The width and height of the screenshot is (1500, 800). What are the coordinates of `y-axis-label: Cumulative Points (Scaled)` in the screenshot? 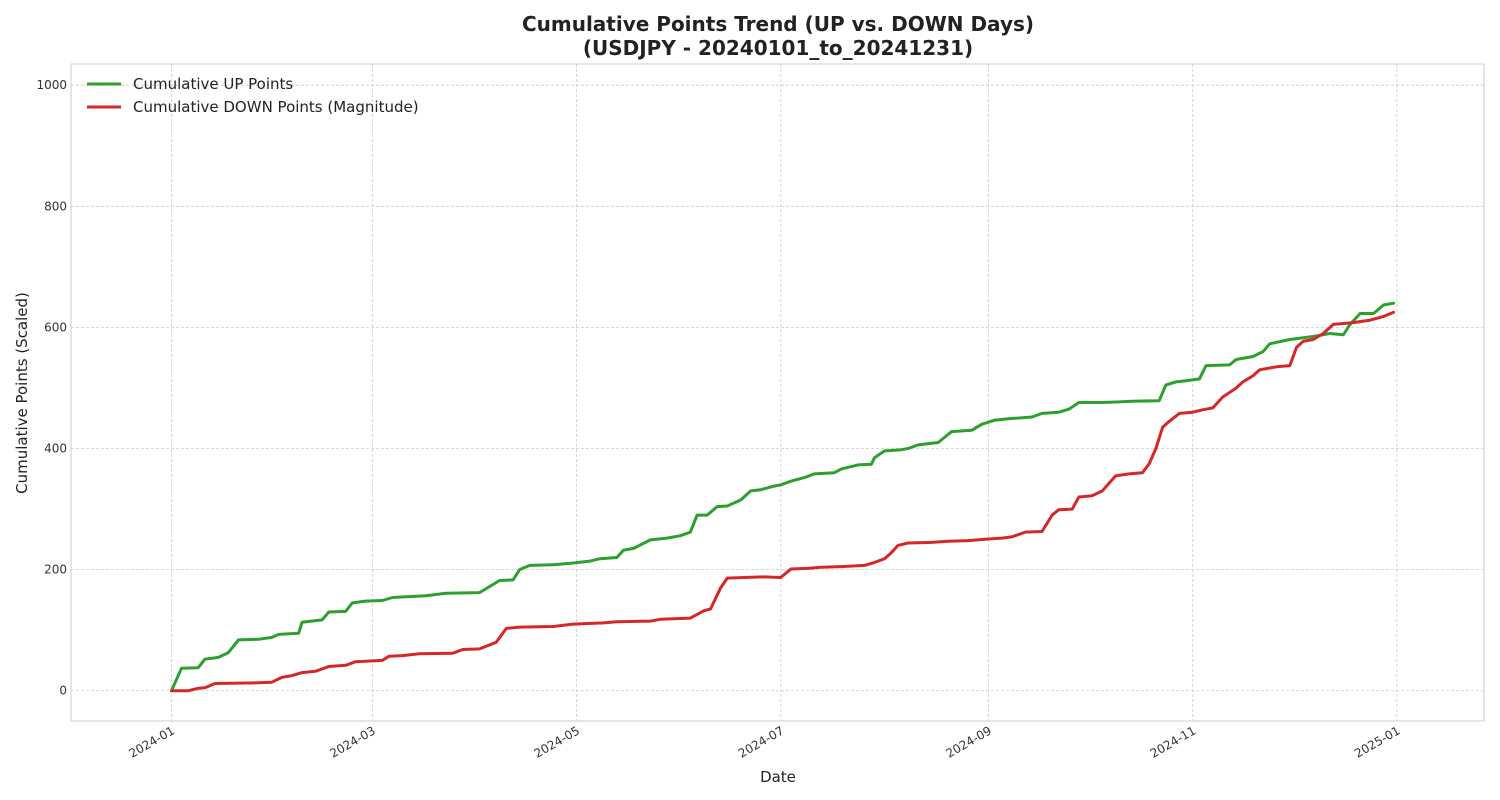 It's located at (22, 393).